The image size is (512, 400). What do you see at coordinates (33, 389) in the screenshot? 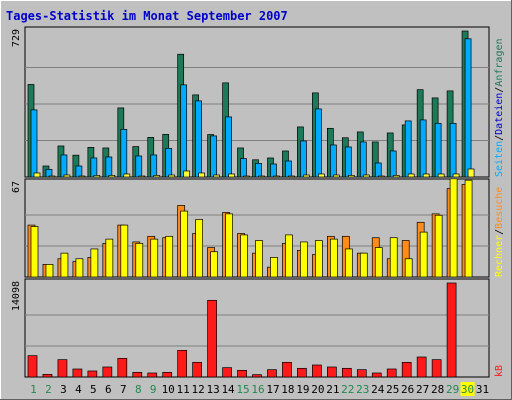
I see `x-tick-label: 1` at bounding box center [33, 389].